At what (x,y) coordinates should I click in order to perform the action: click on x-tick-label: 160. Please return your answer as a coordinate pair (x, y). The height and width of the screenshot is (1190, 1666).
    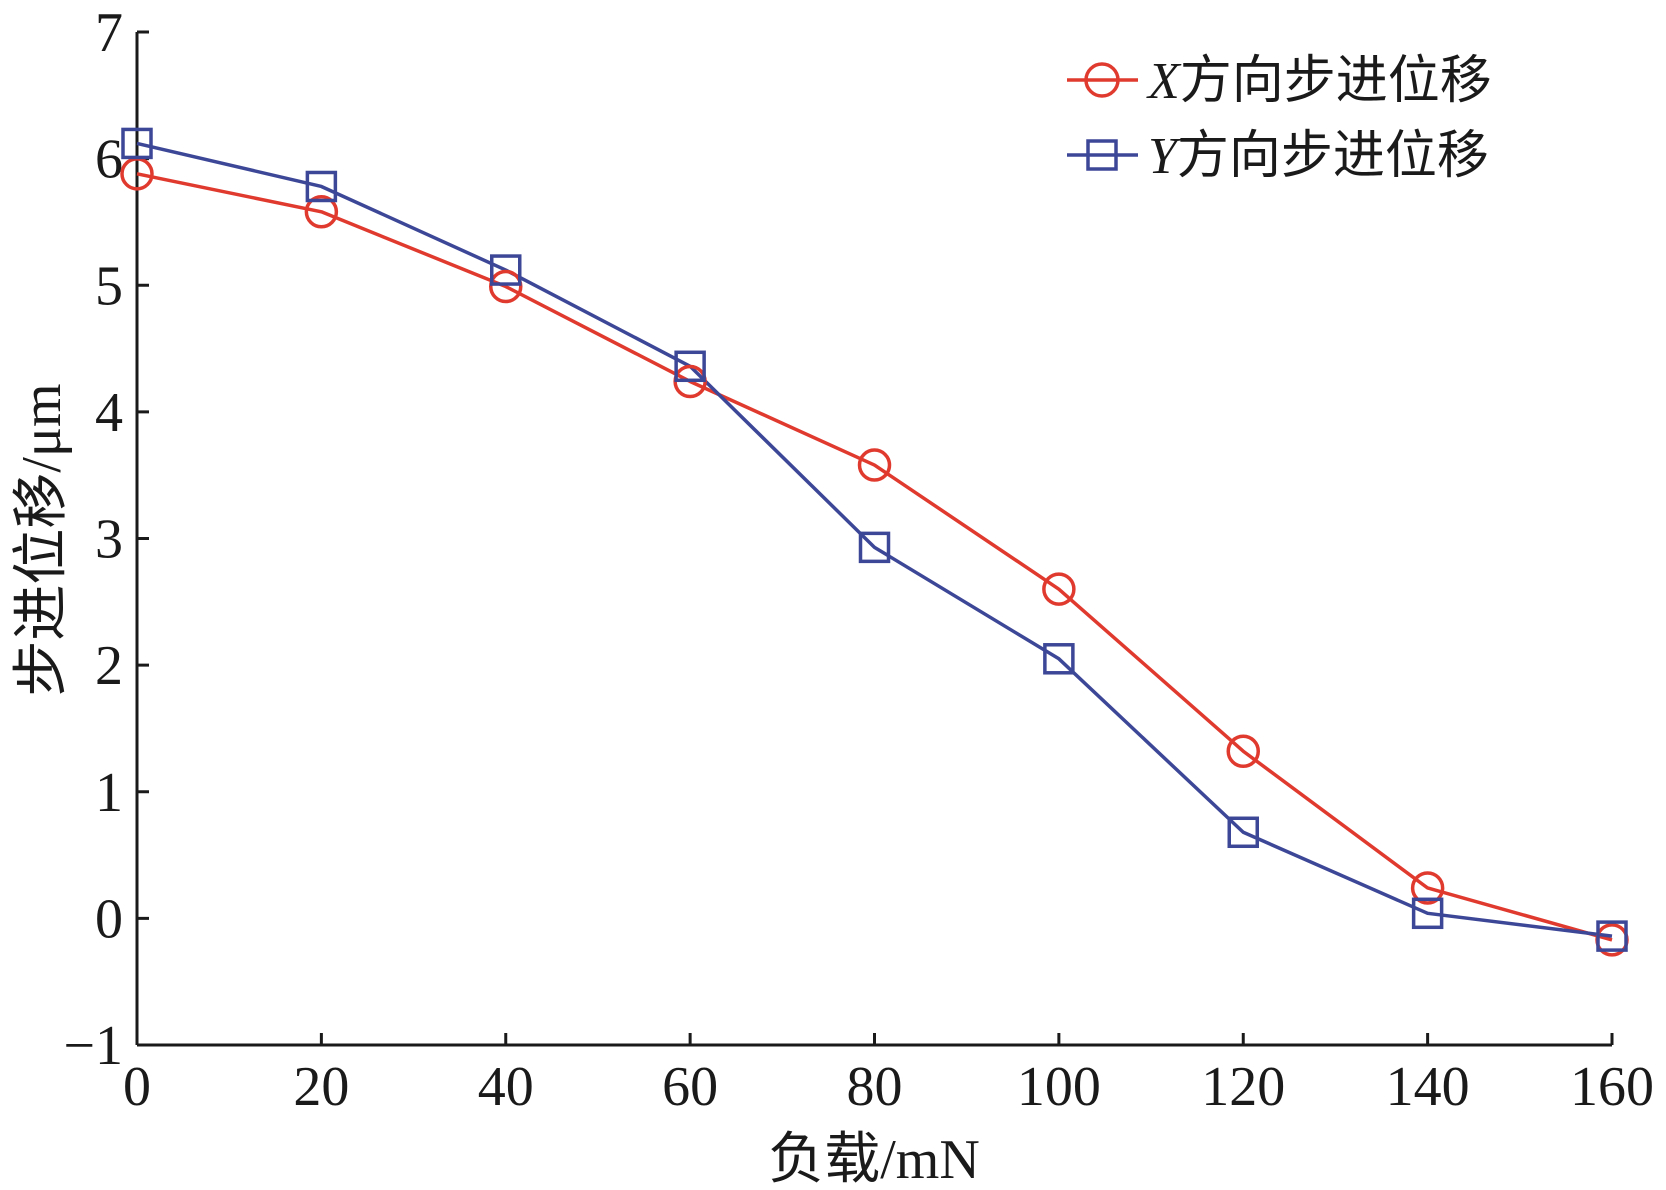
    Looking at the image, I should click on (1612, 1087).